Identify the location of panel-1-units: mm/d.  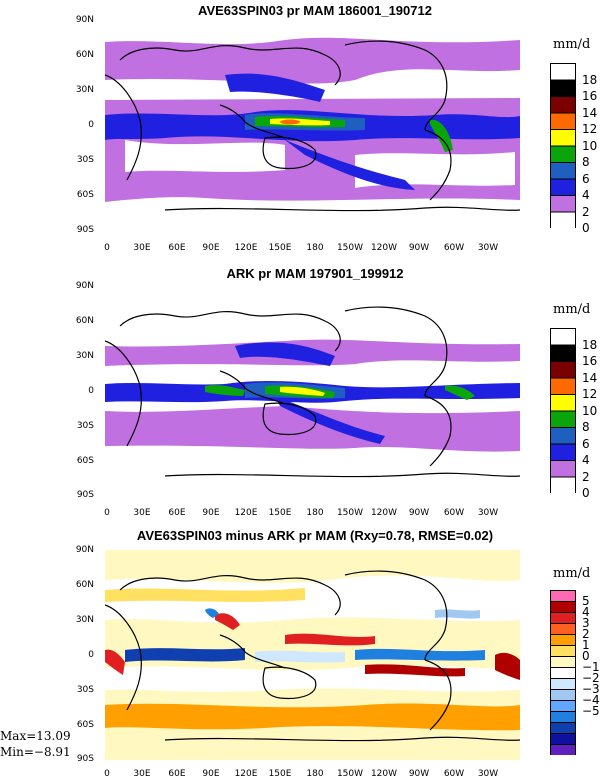
(572, 44).